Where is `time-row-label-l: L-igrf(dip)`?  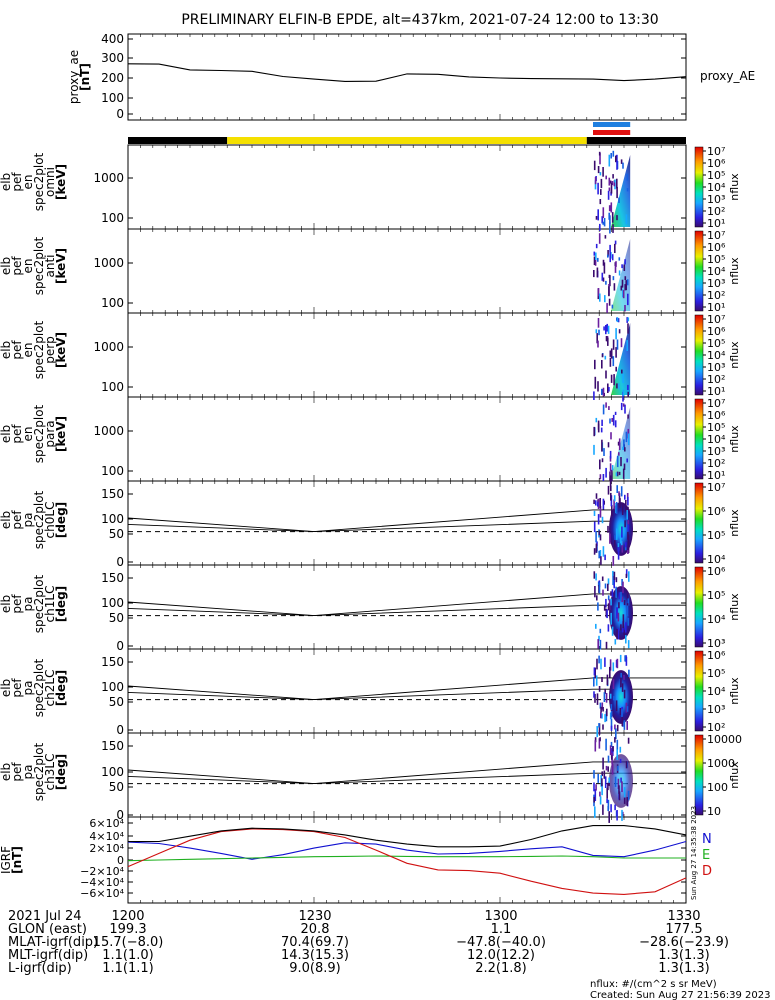
time-row-label-l: L-igrf(dip) is located at coordinates (40, 968).